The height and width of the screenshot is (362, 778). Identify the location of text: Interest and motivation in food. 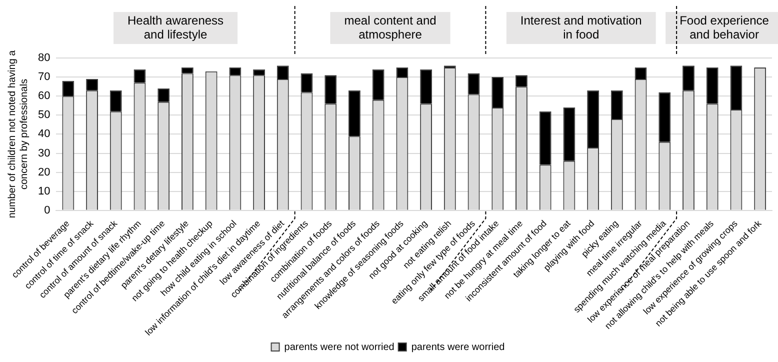
(581, 27).